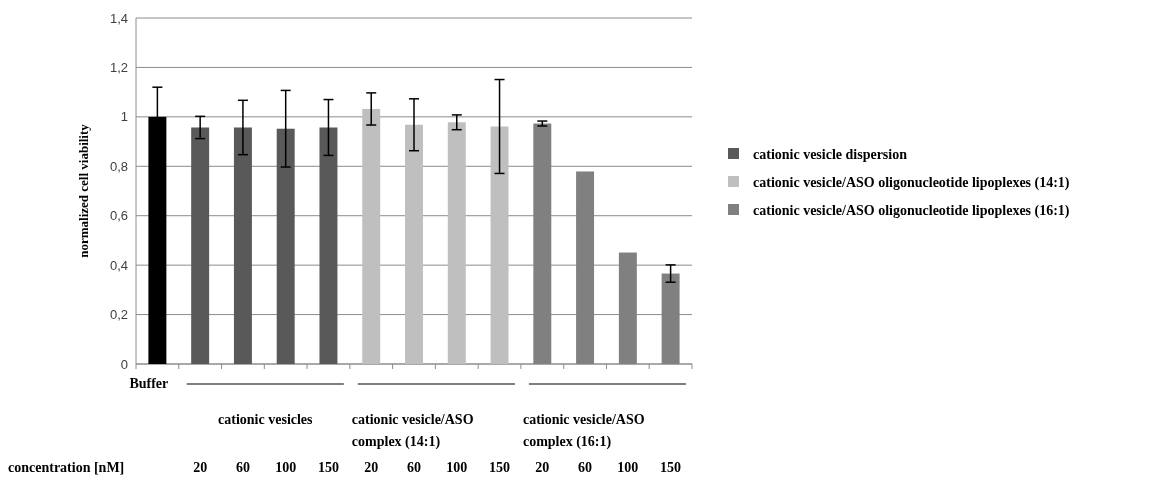 The width and height of the screenshot is (1167, 493). I want to click on text: cationic vesicle/ASO complex (16:1), so click(583, 431).